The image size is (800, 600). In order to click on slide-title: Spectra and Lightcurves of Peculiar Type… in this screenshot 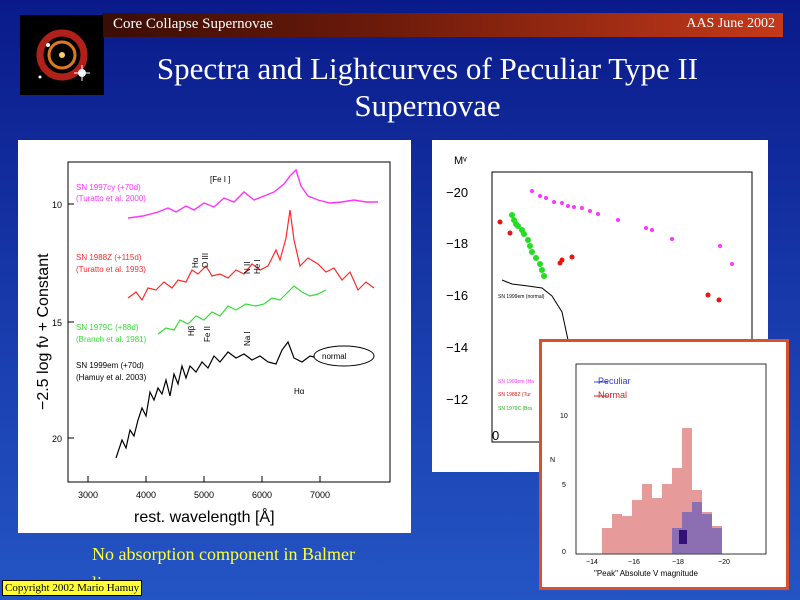, I will do `click(427, 87)`.